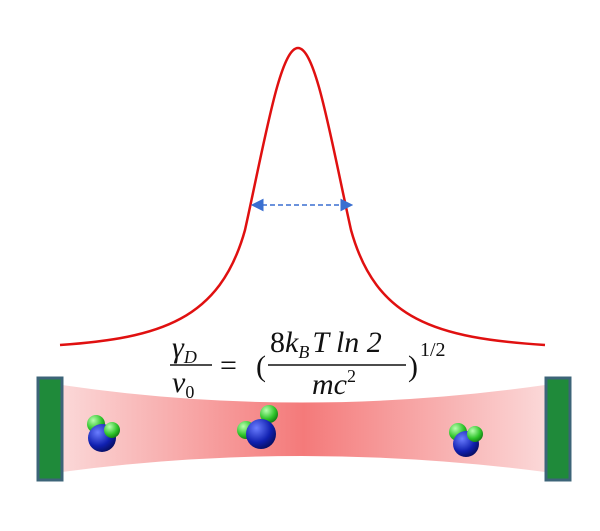 The height and width of the screenshot is (531, 600). What do you see at coordinates (558, 429) in the screenshot?
I see `right-mirror` at bounding box center [558, 429].